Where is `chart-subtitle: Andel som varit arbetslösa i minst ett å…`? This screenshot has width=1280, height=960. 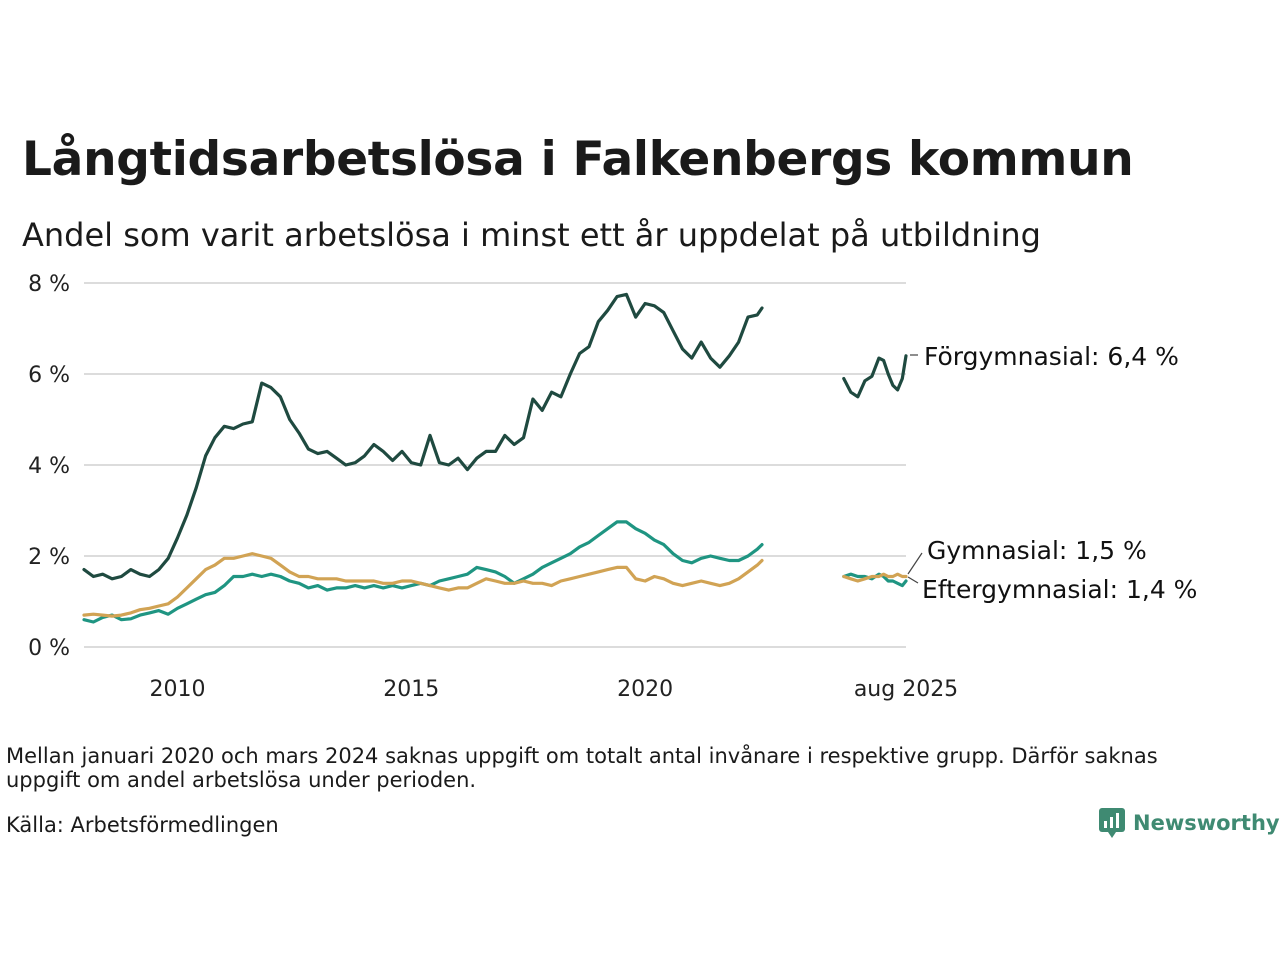
chart-subtitle: Andel som varit arbetslösa i minst ett å… is located at coordinates (531, 235).